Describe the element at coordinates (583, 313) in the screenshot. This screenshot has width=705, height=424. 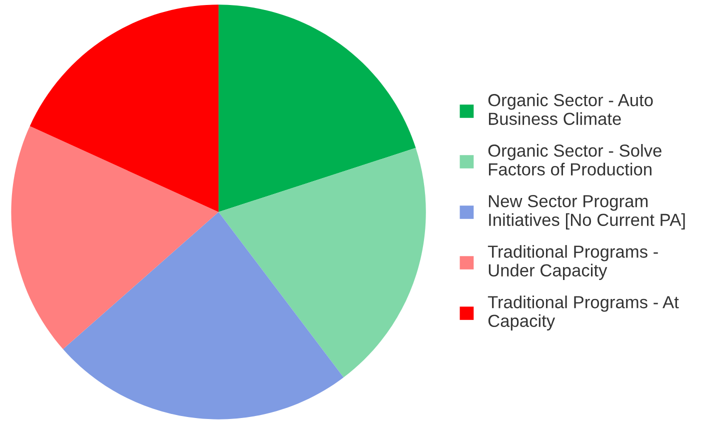
I see `legend-label: Traditional Programs - At Capacity` at that location.